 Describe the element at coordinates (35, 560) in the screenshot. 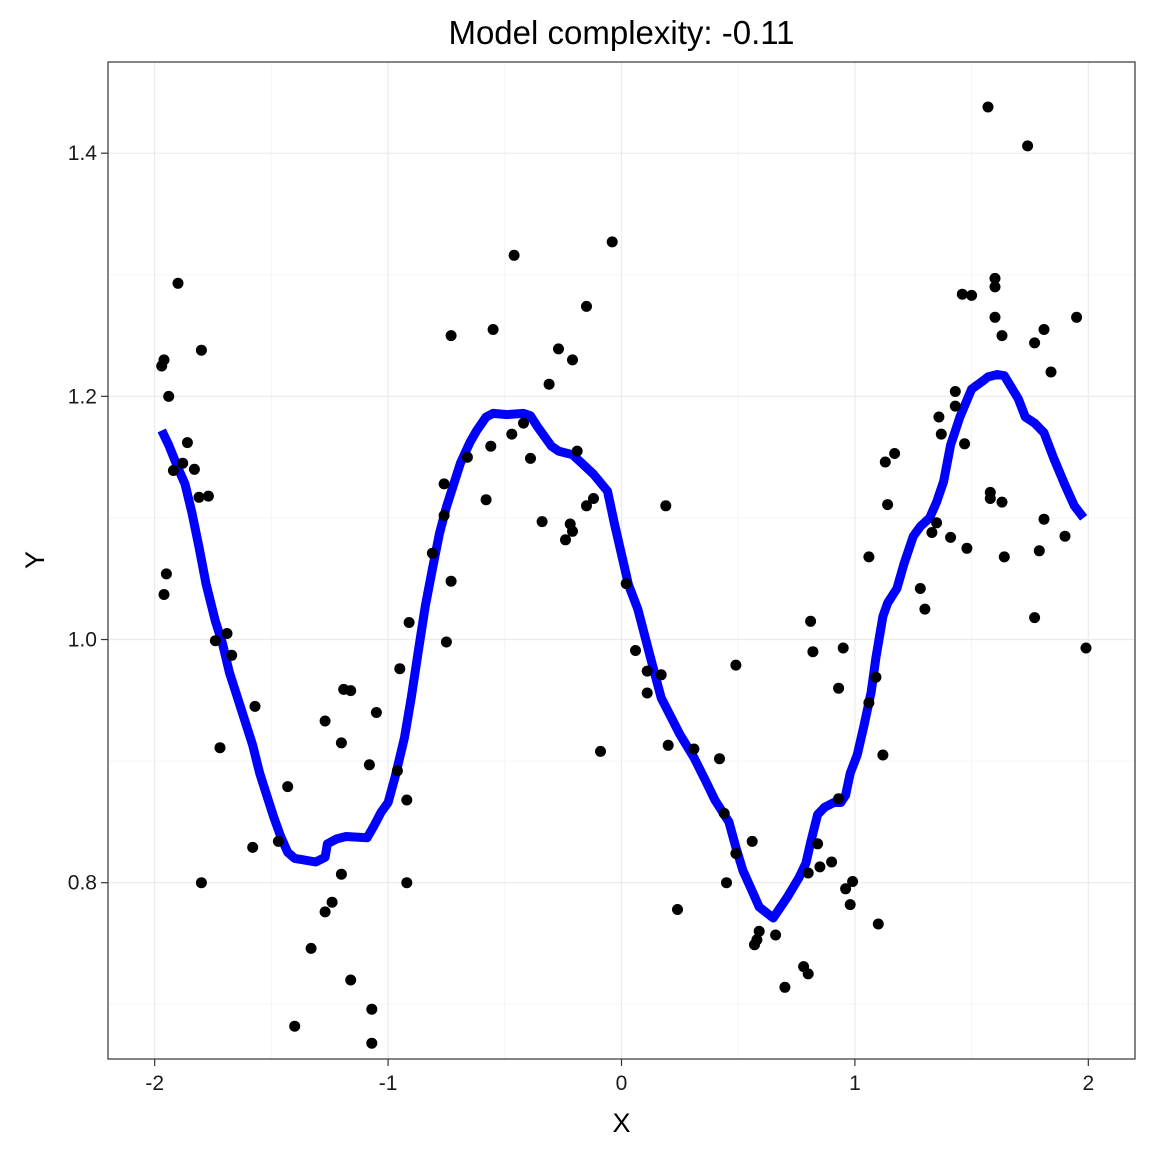

I see `y-axis-title: Y` at that location.